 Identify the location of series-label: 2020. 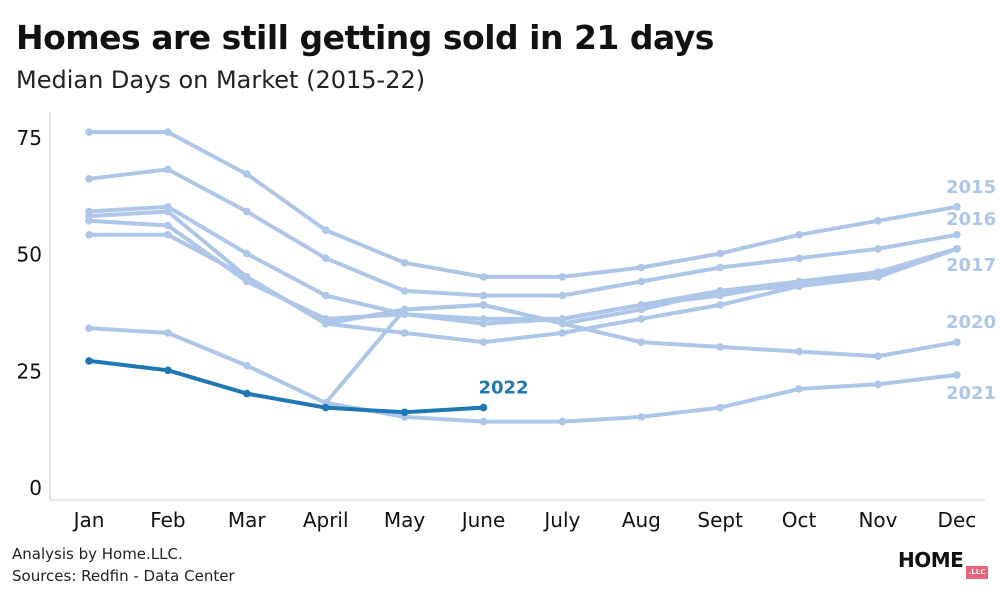
(971, 322).